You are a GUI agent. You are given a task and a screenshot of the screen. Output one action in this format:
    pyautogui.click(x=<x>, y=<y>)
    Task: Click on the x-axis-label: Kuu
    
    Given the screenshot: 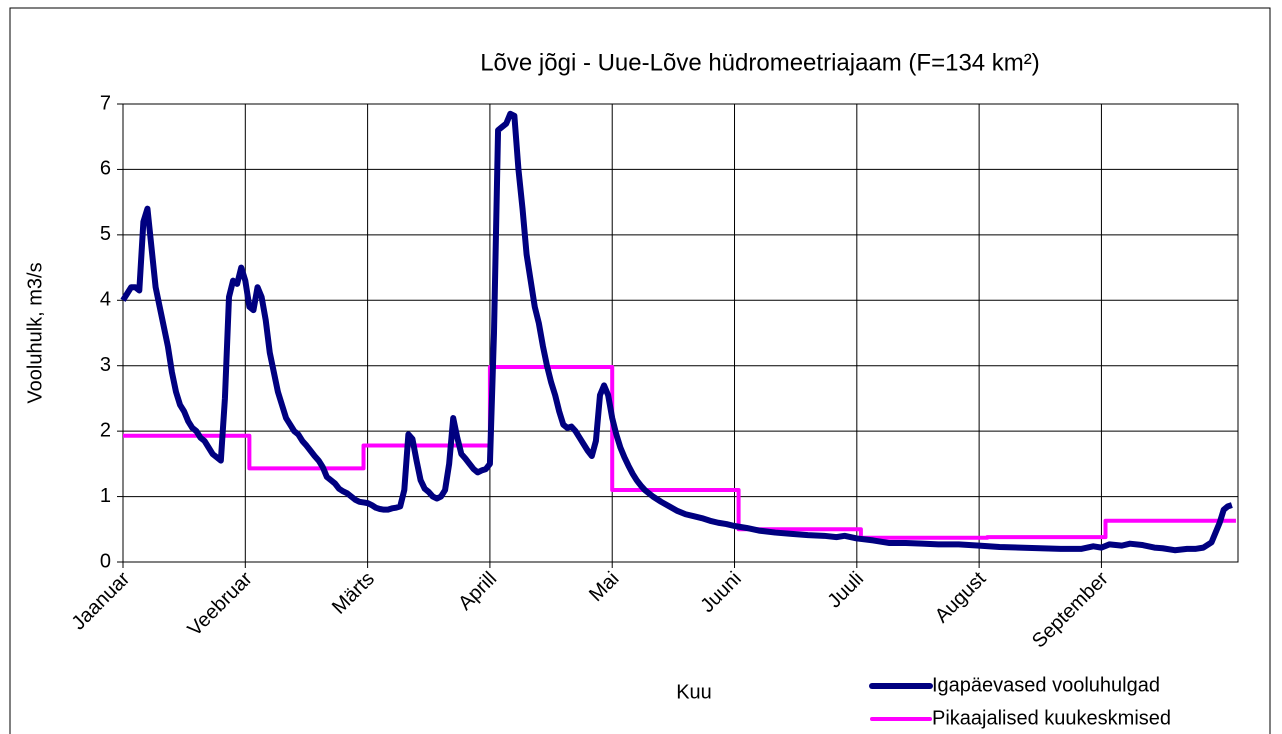 What is the action you would take?
    pyautogui.click(x=694, y=692)
    